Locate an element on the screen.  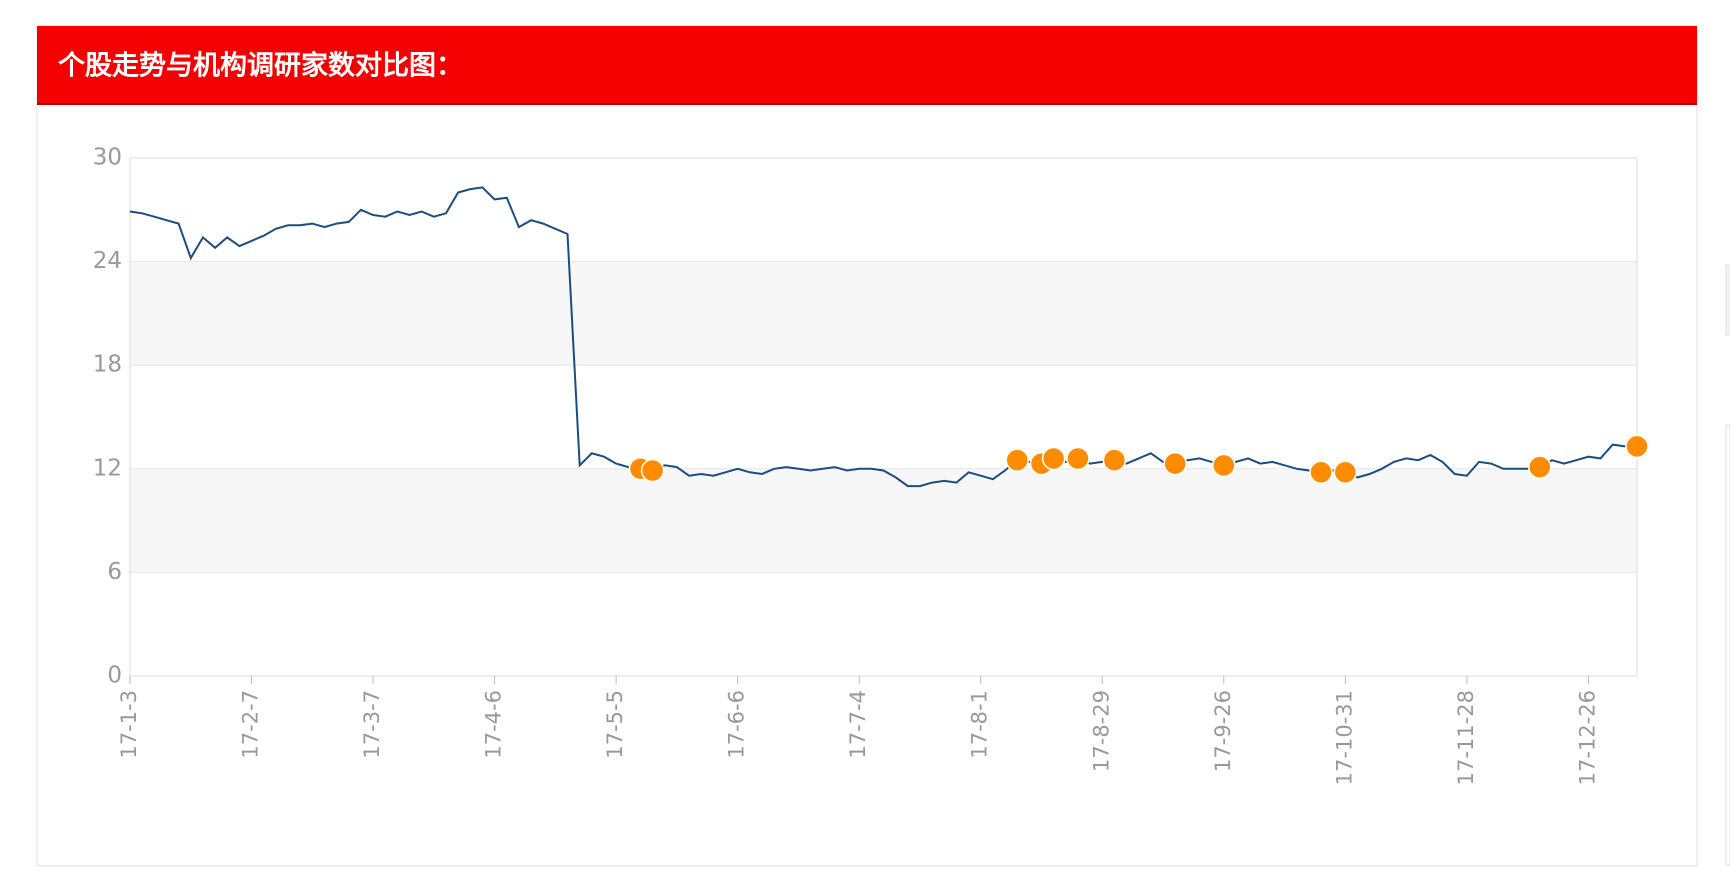
y-tick-label: 0 is located at coordinates (114, 676).